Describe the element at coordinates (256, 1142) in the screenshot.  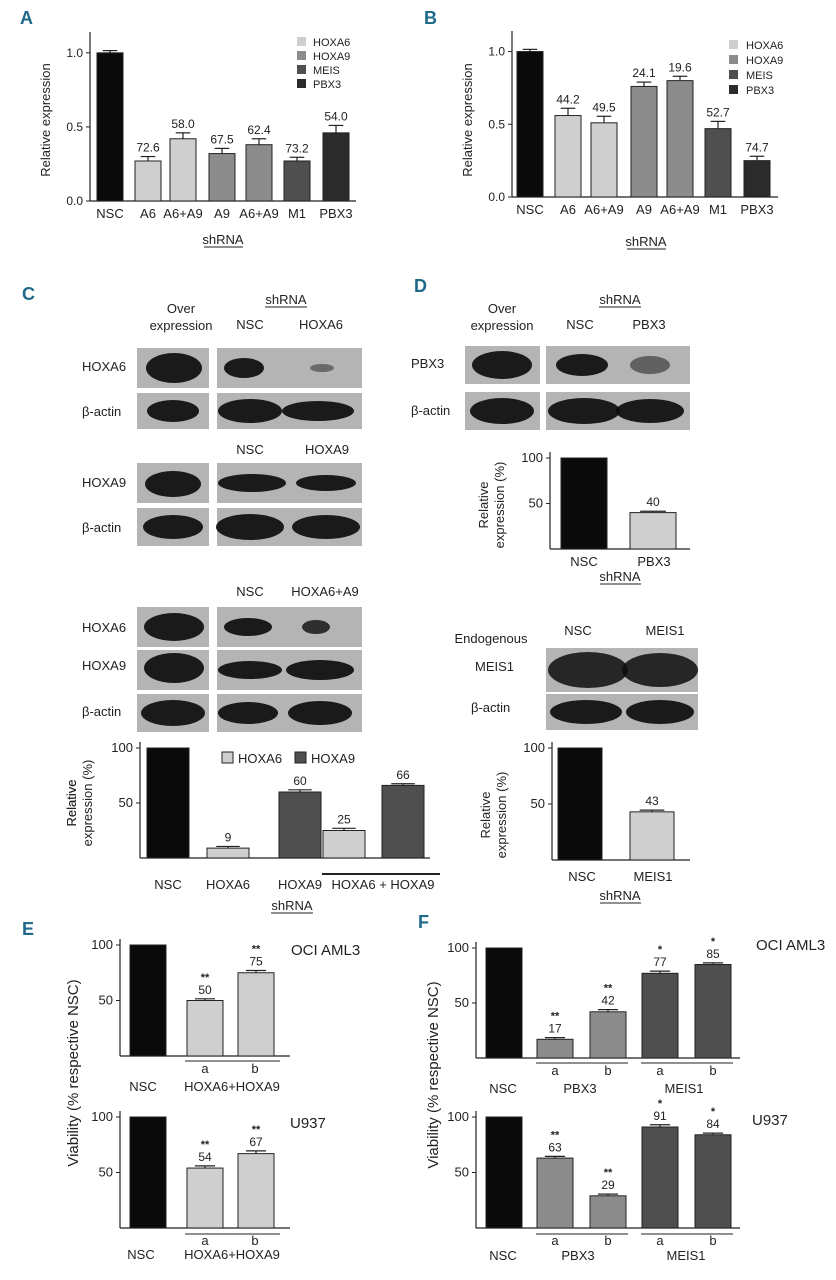
I see `data-label: 67` at that location.